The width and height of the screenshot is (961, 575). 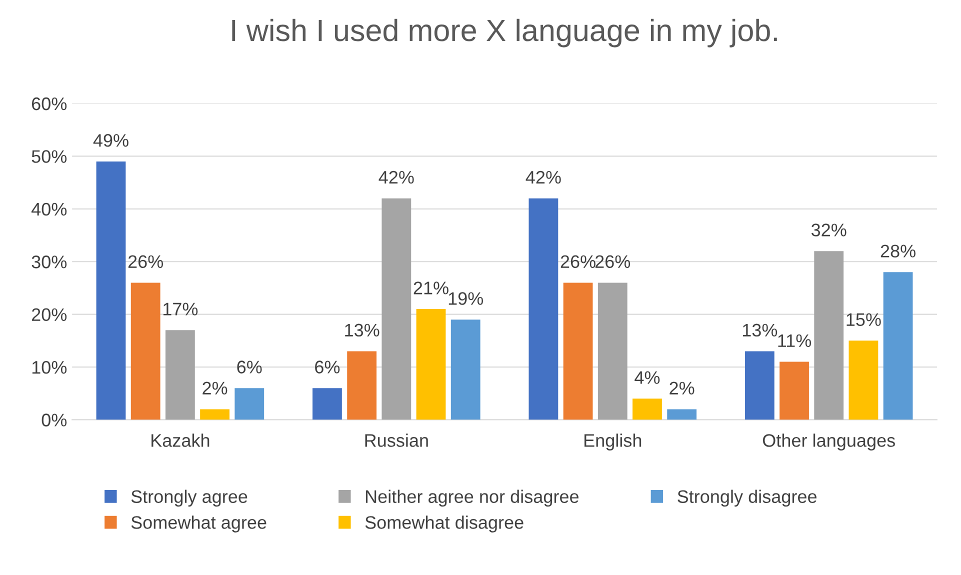 I want to click on data-label: 17%, so click(x=180, y=309).